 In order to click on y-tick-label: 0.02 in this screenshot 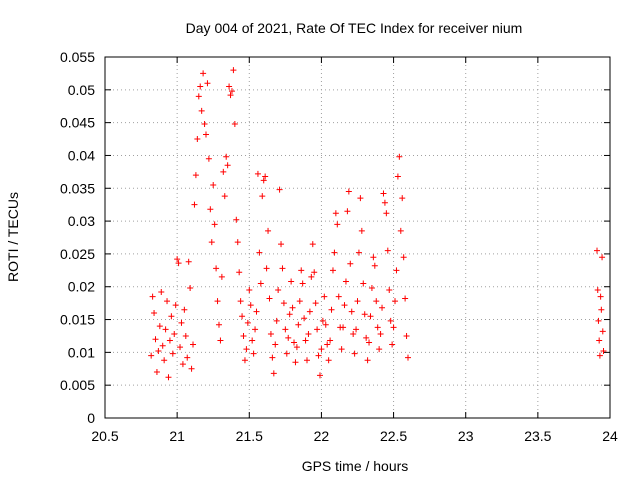, I will do `click(81, 287)`.